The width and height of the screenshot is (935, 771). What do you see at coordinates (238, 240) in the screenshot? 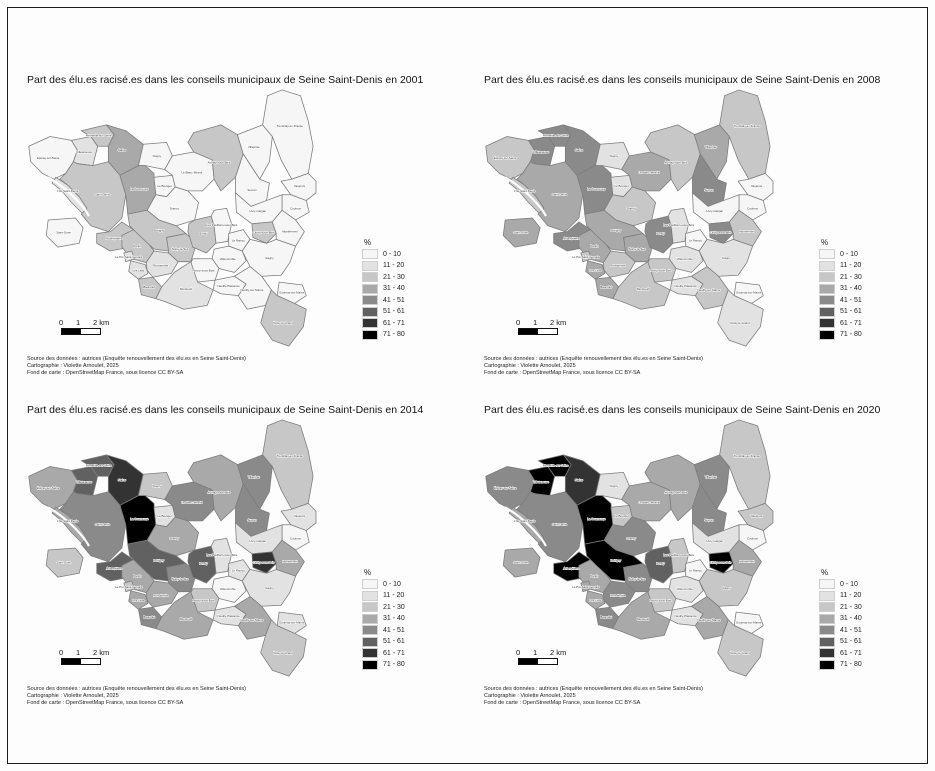
I see `commune-label-raincy: Le Raincy` at bounding box center [238, 240].